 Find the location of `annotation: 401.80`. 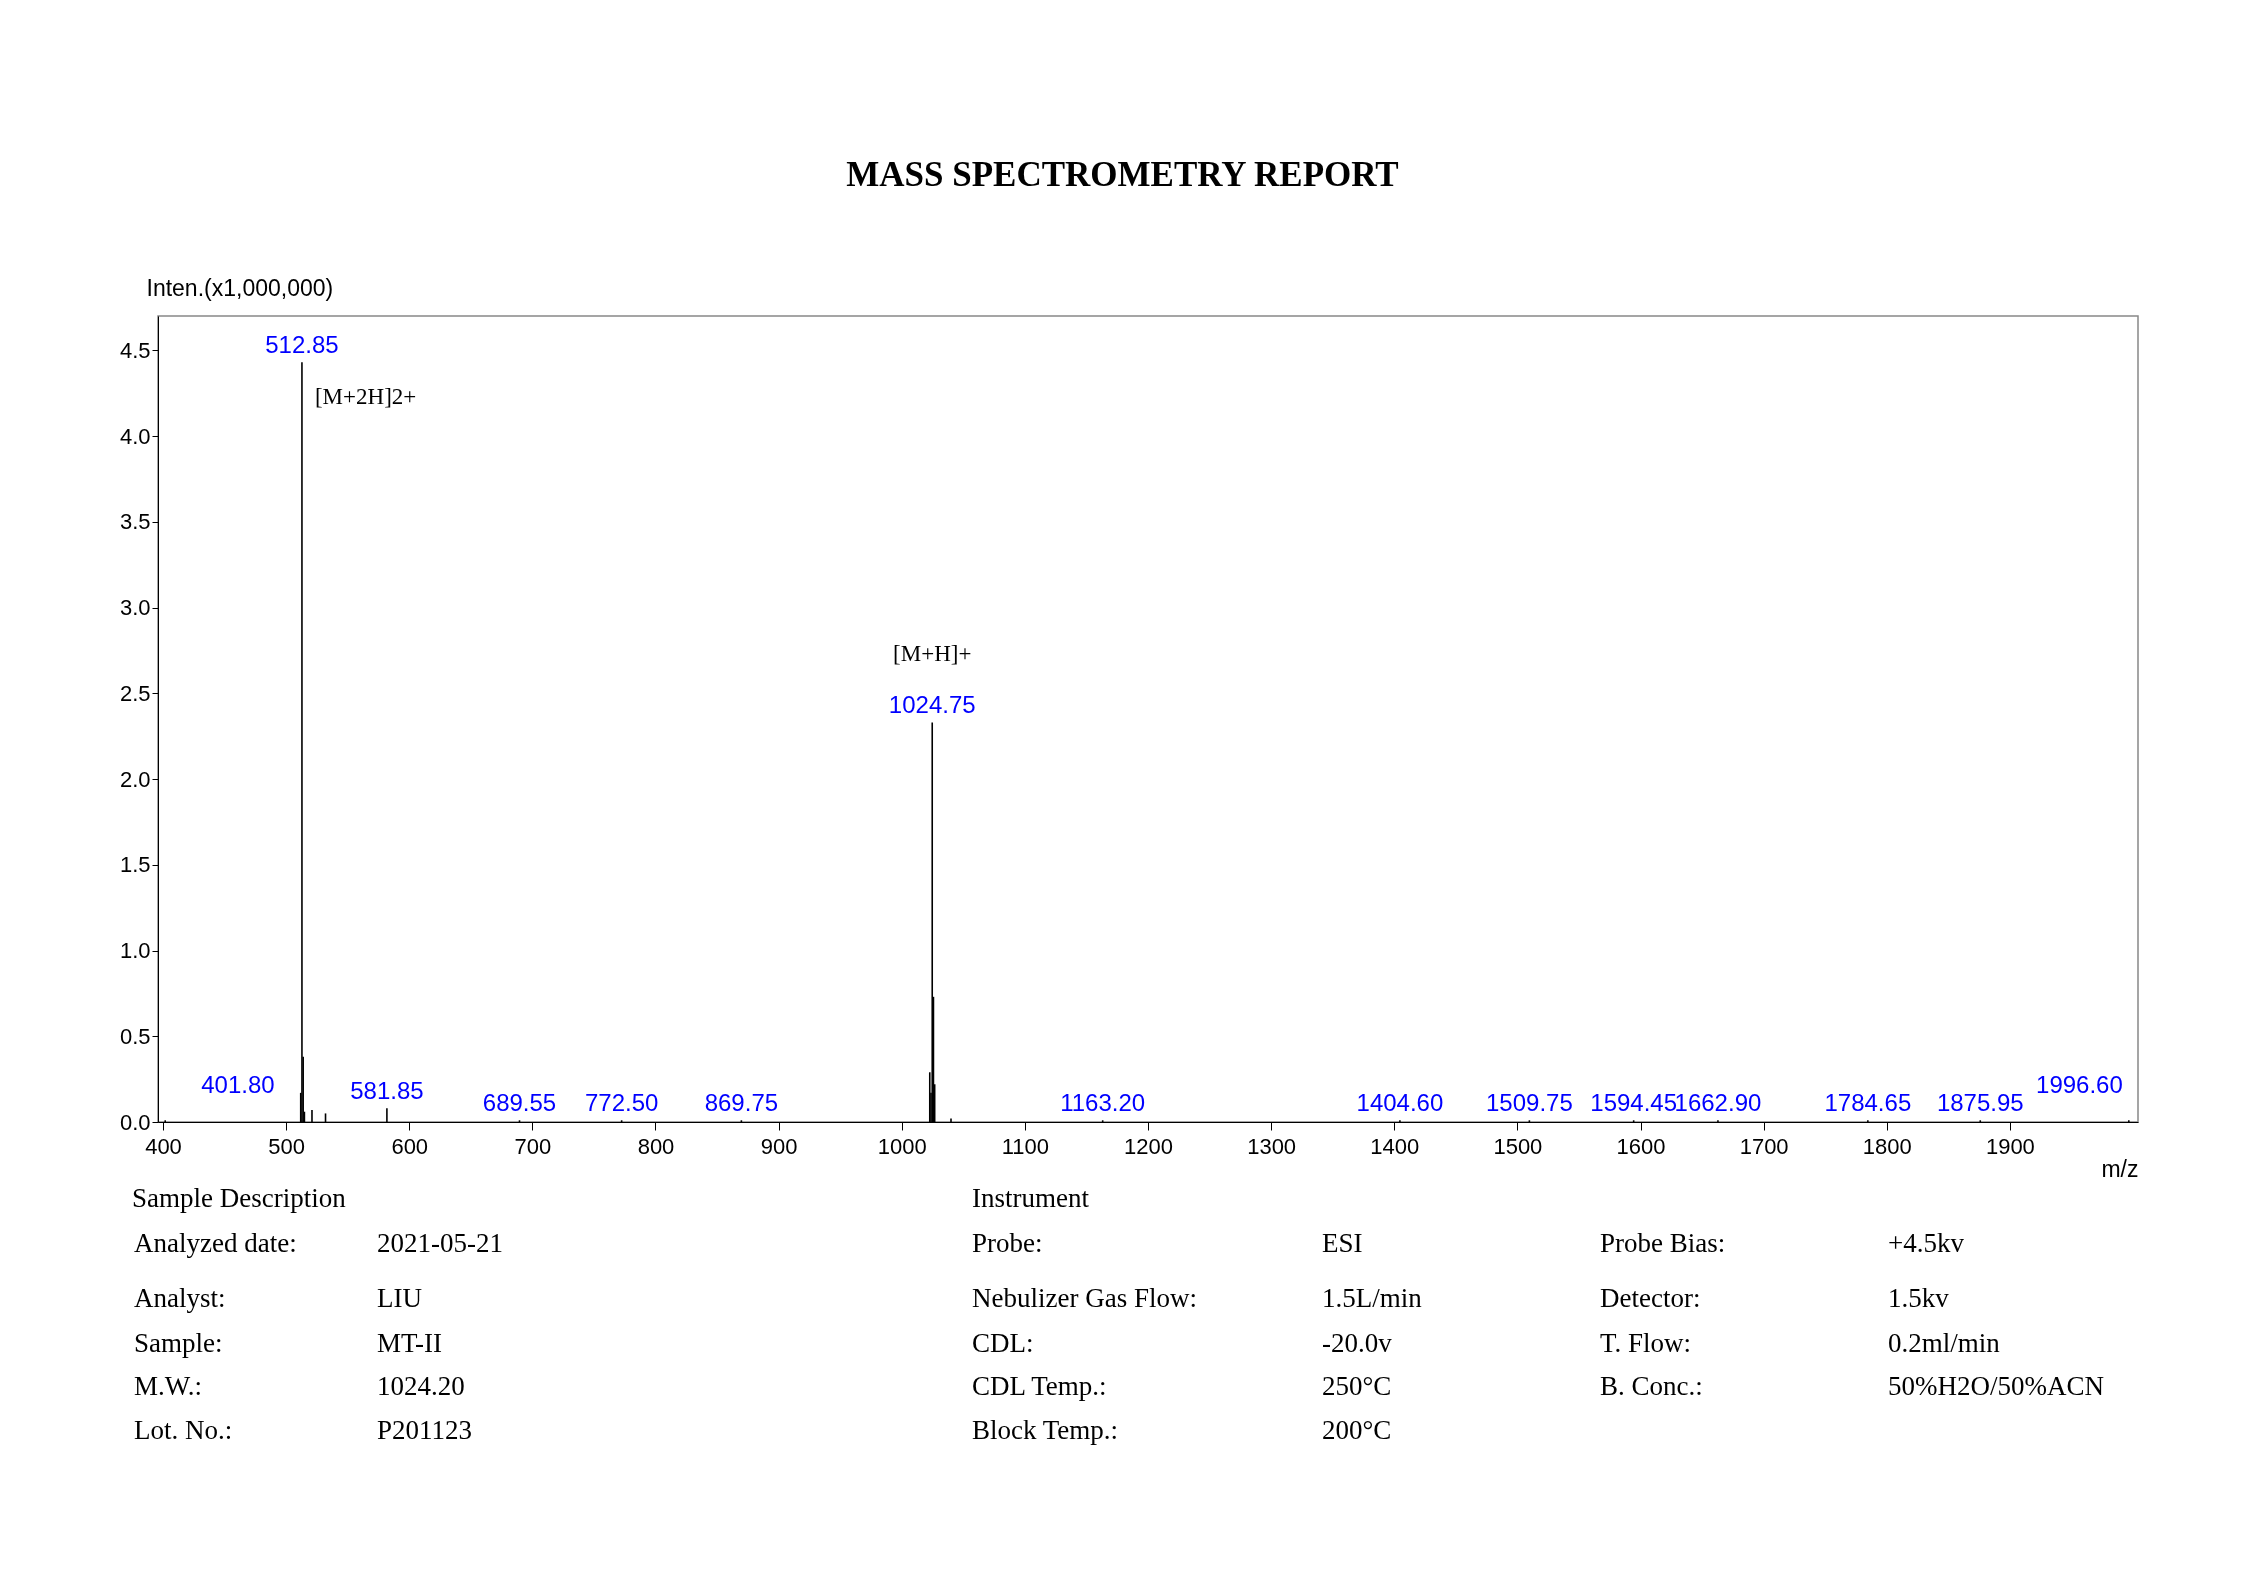

annotation: 401.80 is located at coordinates (238, 1085).